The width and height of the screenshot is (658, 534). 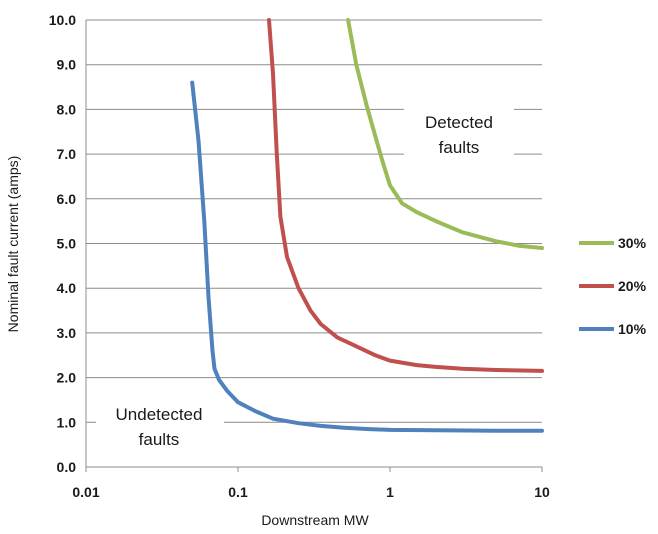 What do you see at coordinates (67, 199) in the screenshot?
I see `y-tick-label: 6.0` at bounding box center [67, 199].